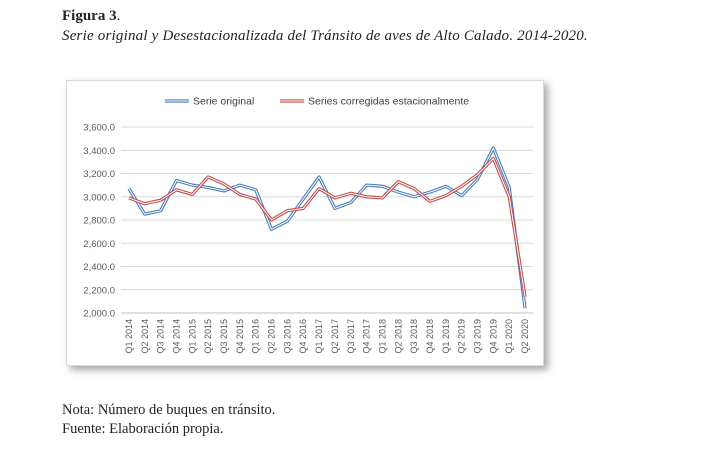 The height and width of the screenshot is (452, 702). Describe the element at coordinates (99, 197) in the screenshot. I see `y-tick-label: 3,000.0` at that location.